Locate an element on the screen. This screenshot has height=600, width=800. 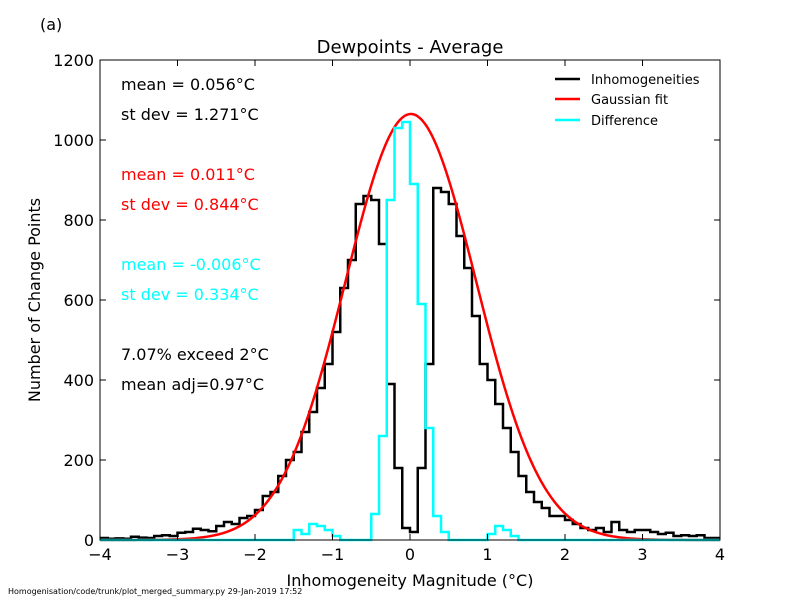
legend-label-inhomogeneities: Inhomogeneities is located at coordinates (645, 80).